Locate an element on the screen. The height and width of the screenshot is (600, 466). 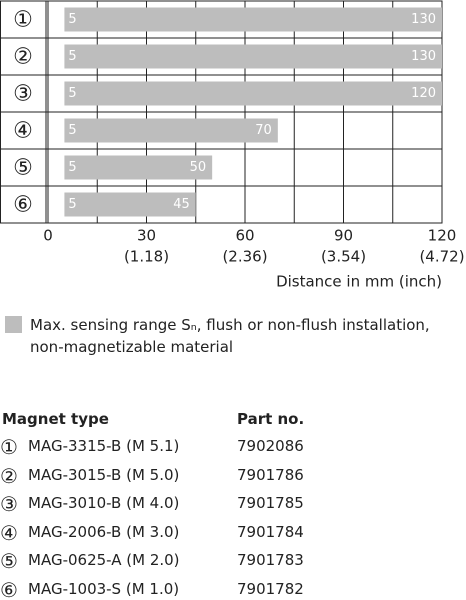
x-tick-inch-label: (3.54) is located at coordinates (343, 257).